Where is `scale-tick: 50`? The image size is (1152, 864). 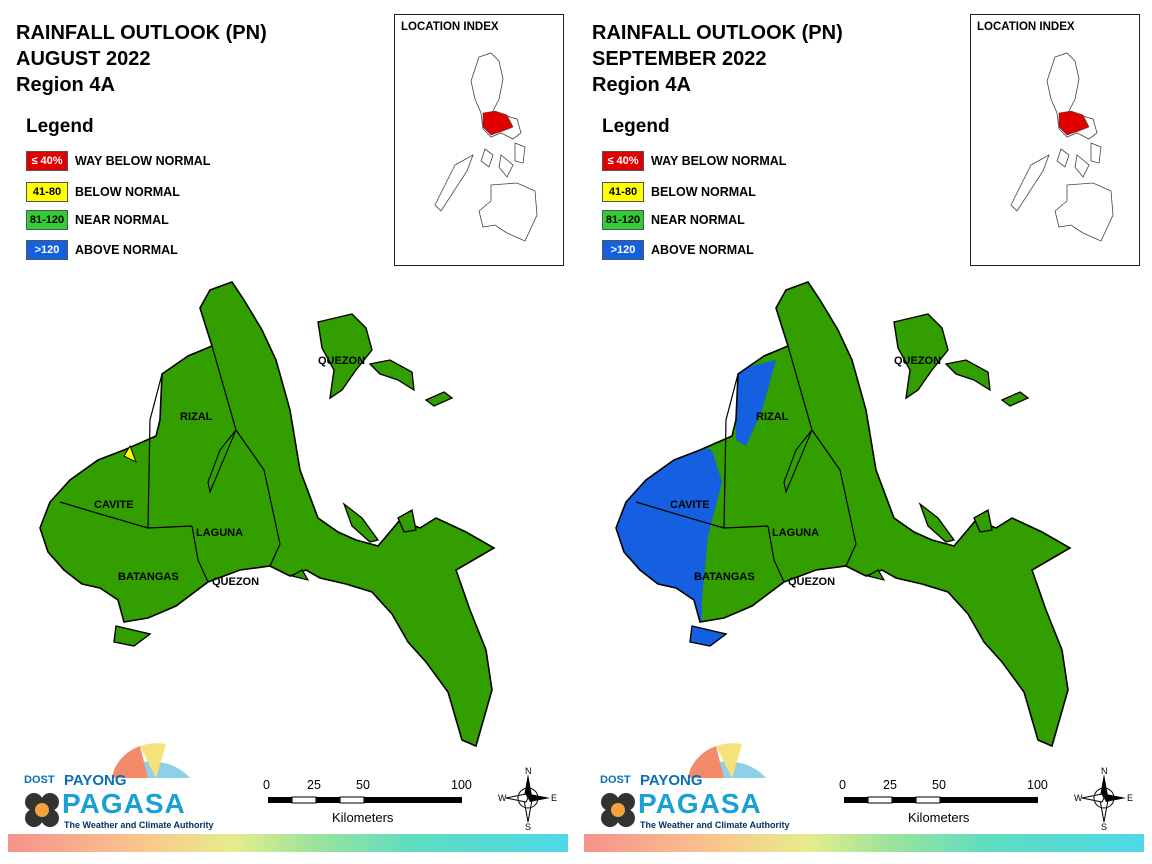 scale-tick: 50 is located at coordinates (939, 785).